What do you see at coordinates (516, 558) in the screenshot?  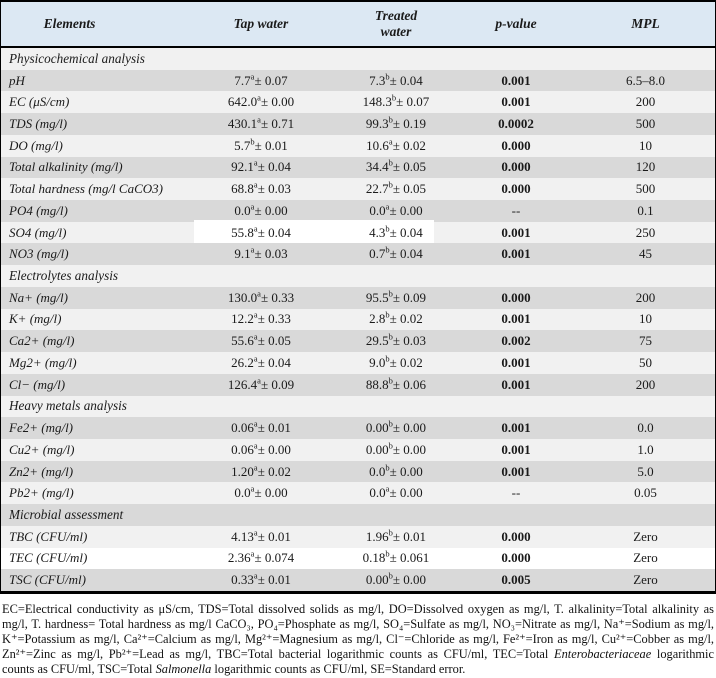 I see `p-value-cell: 0.000` at bounding box center [516, 558].